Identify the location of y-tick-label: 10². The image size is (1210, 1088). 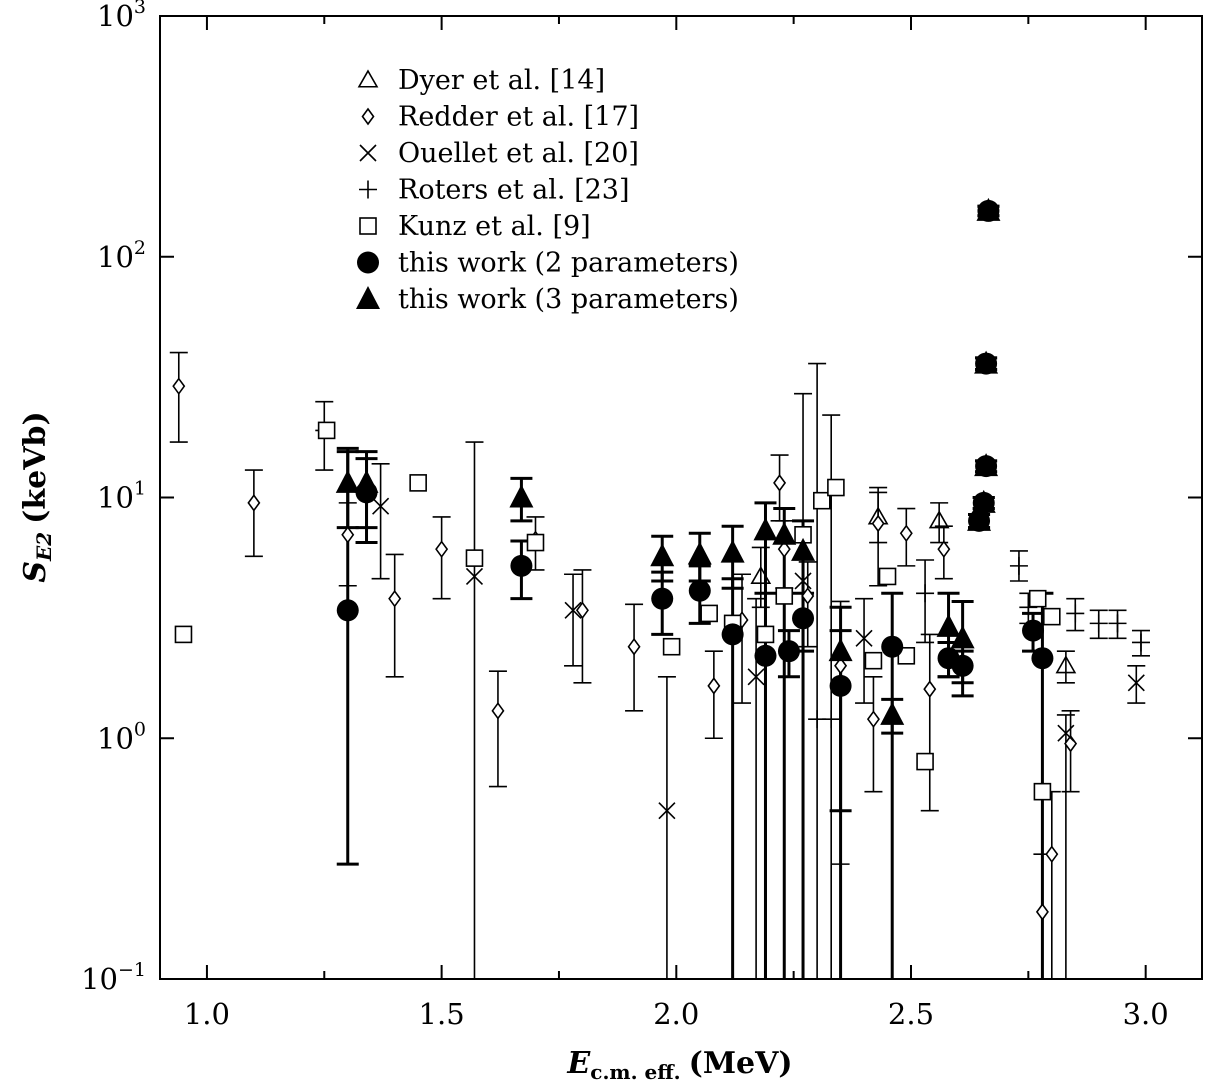
(121, 255).